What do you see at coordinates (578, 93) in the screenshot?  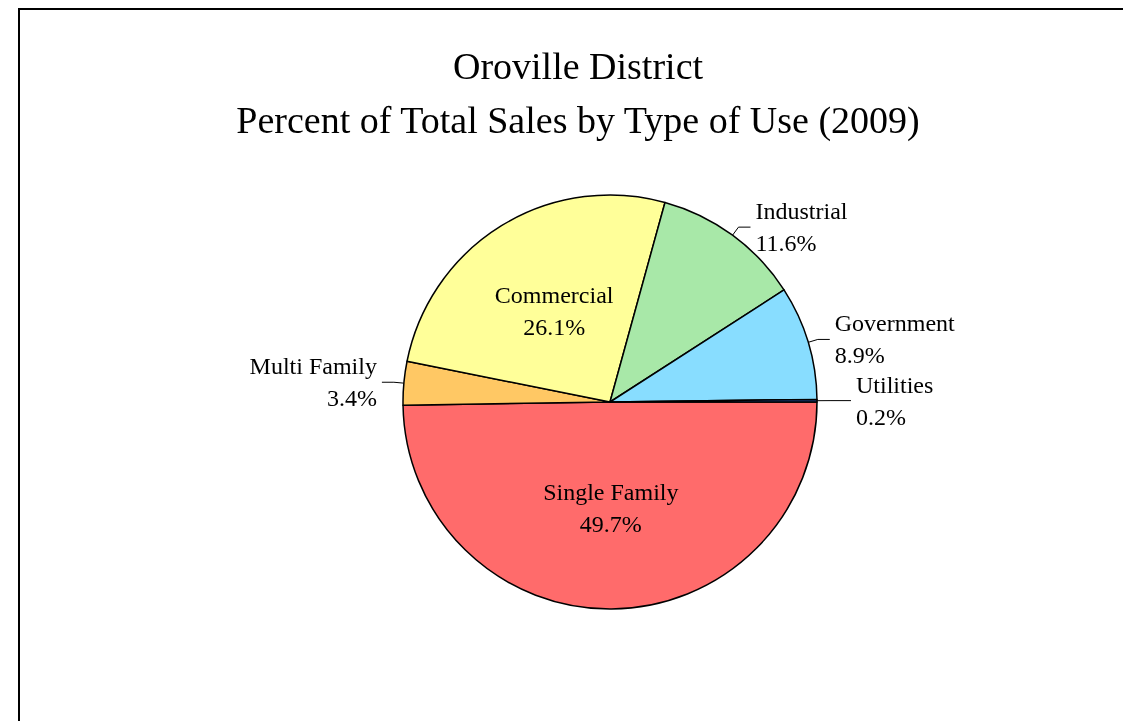 I see `chart-title: Oroville District Percent of Total Sales by Type of Use (2009)` at bounding box center [578, 93].